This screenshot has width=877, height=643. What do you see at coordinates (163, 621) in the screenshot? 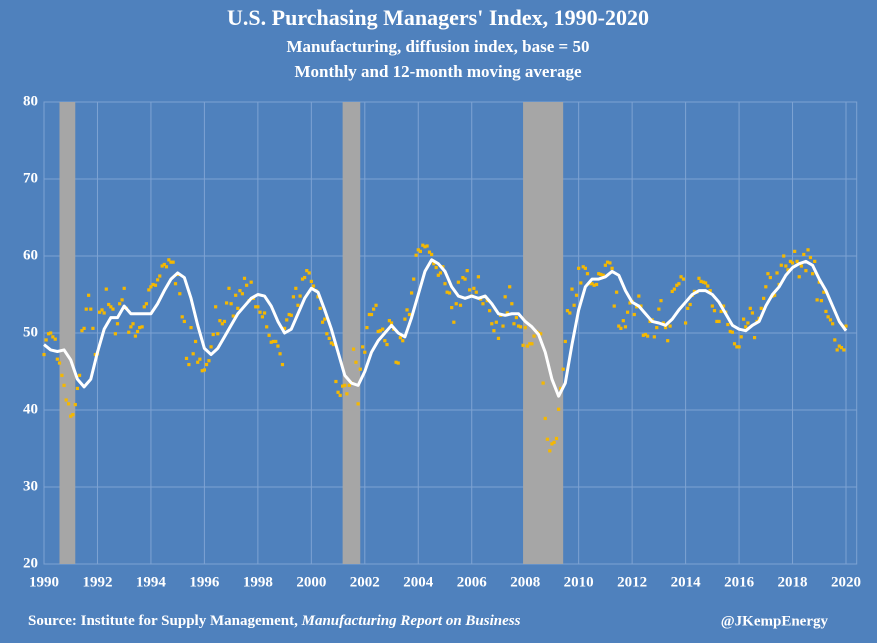
I see `source-text: Source: Institute for Supply Management,` at bounding box center [163, 621].